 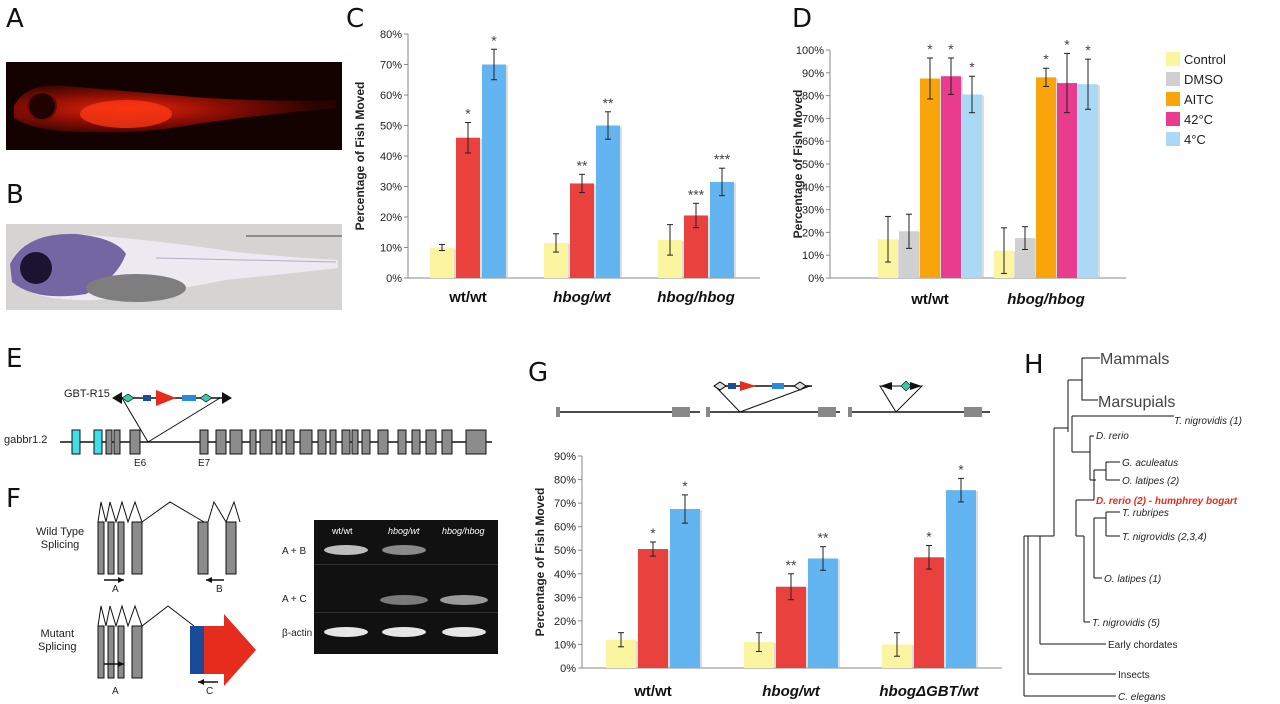 I want to click on gel-row-ac: A + C, so click(x=294, y=599).